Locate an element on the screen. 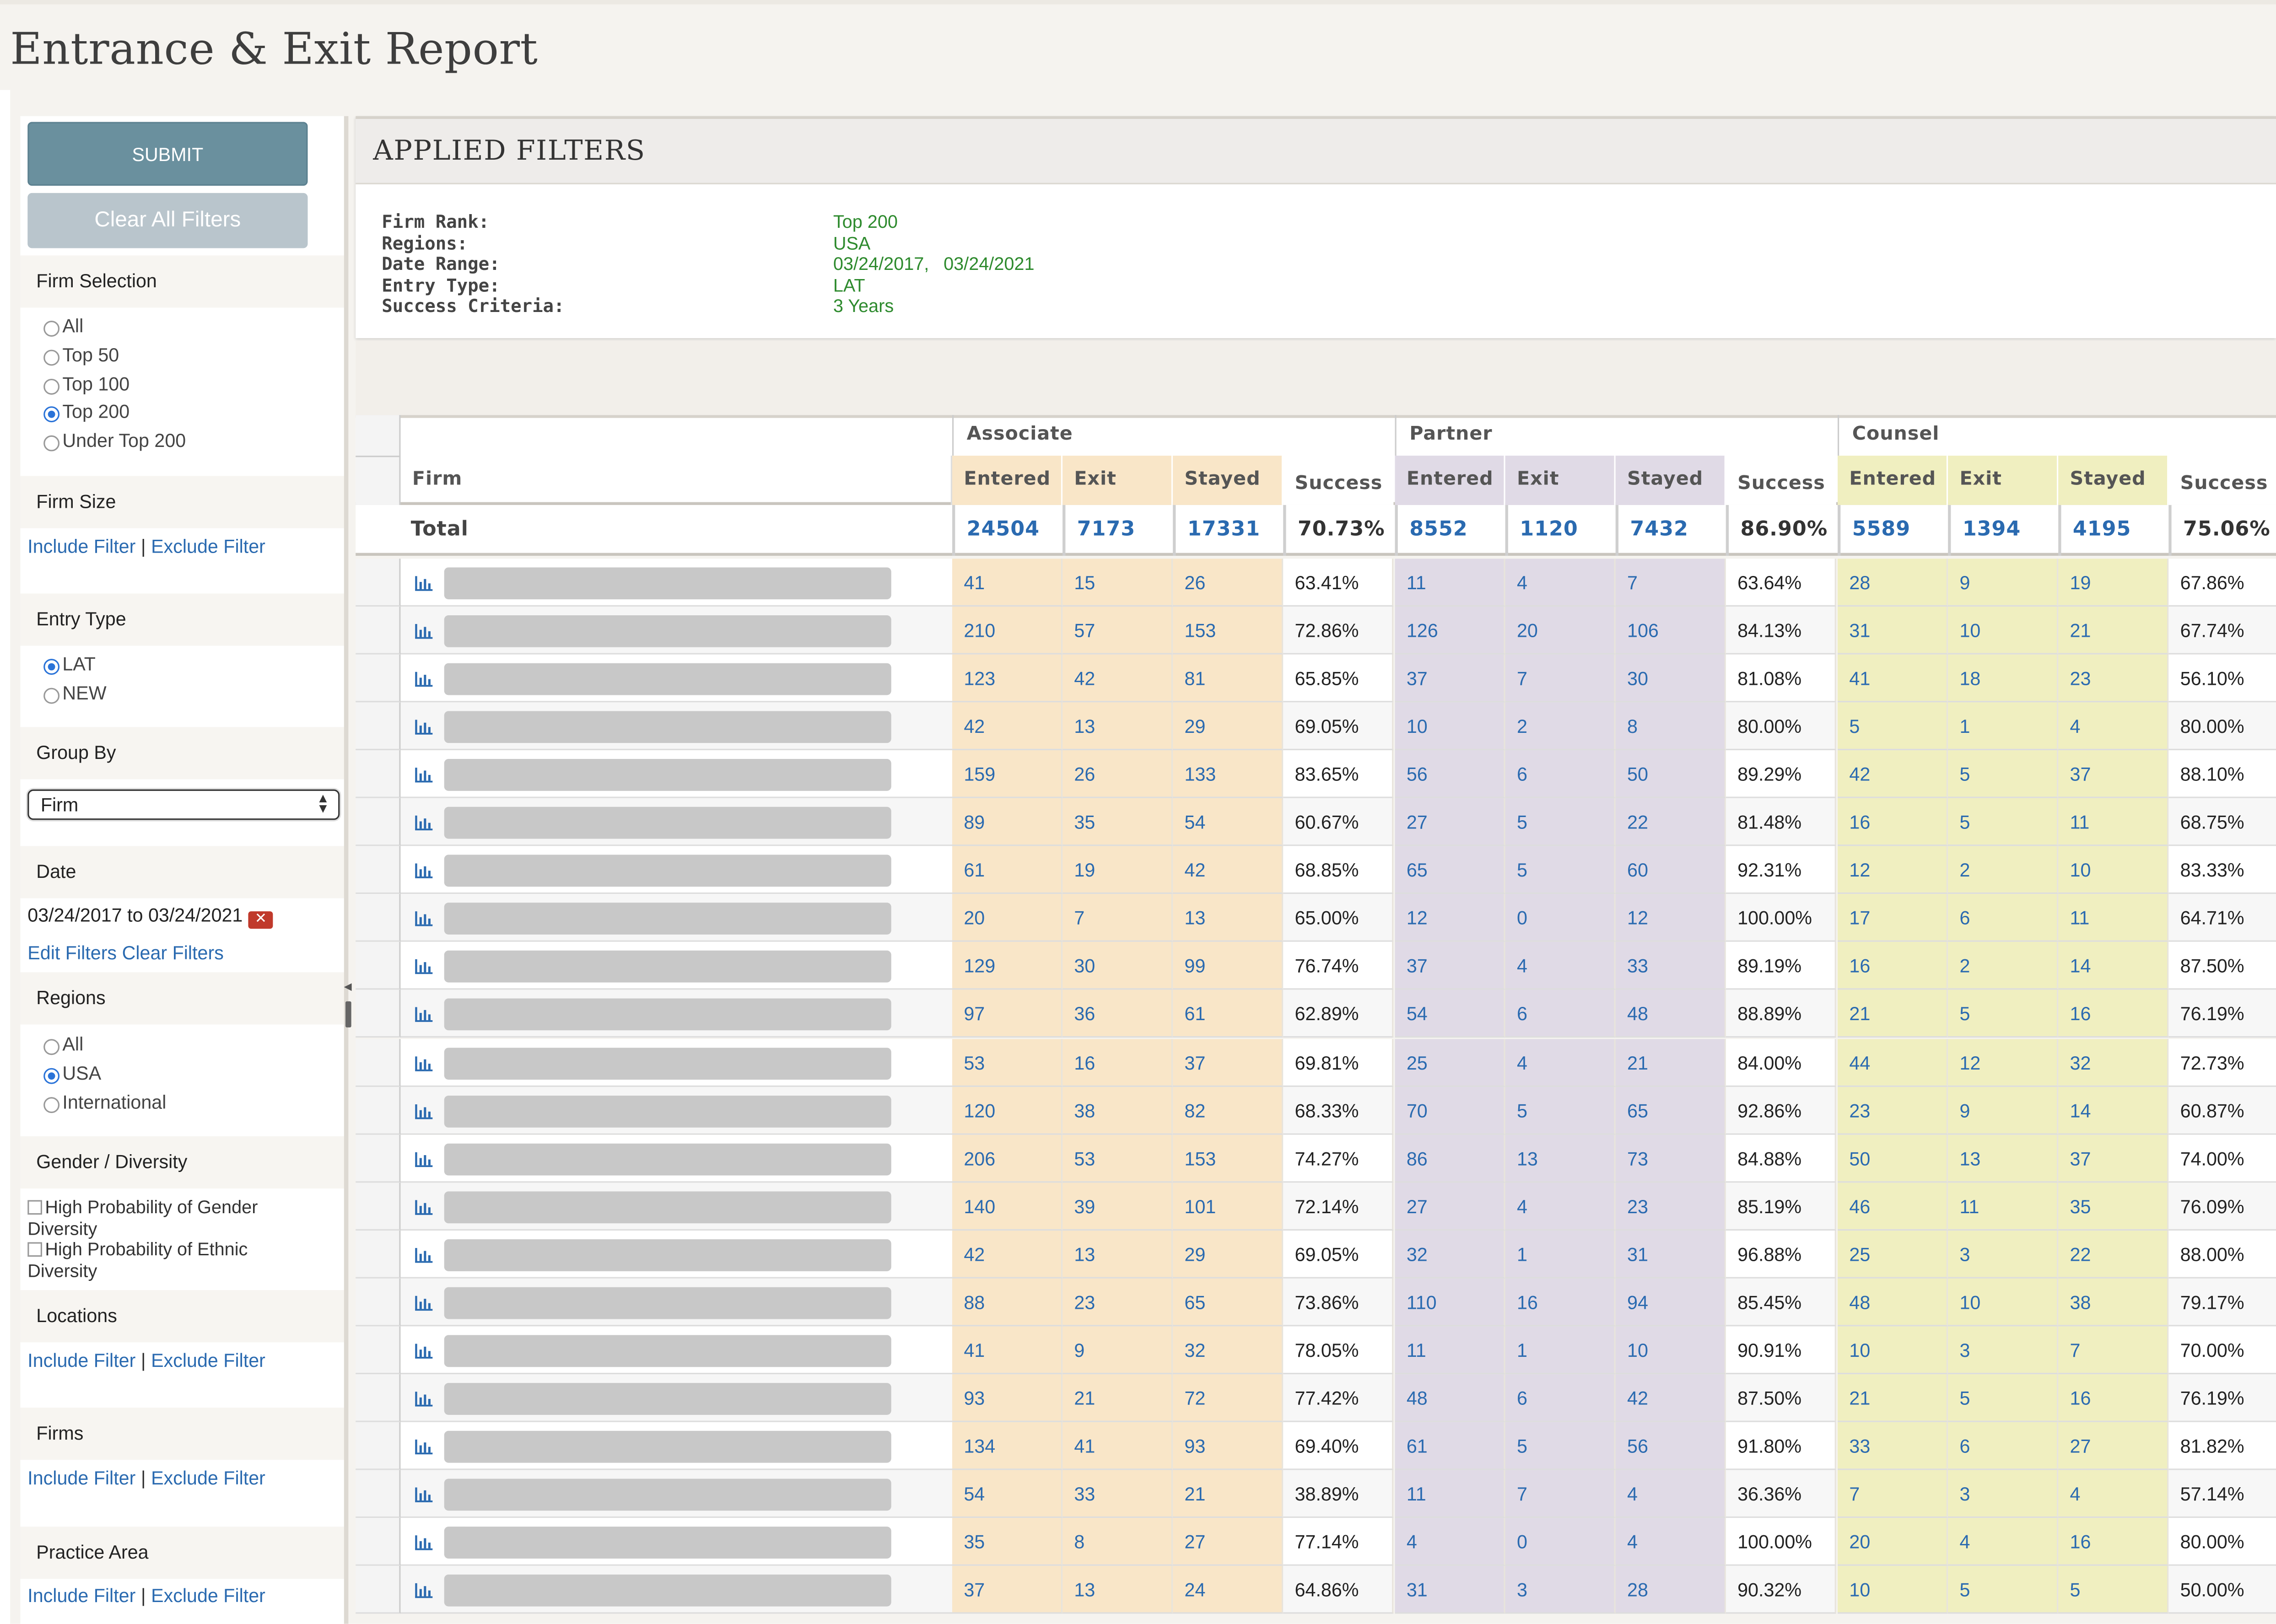 This screenshot has height=1624, width=2276. table-cell: 99 is located at coordinates (1228, 966).